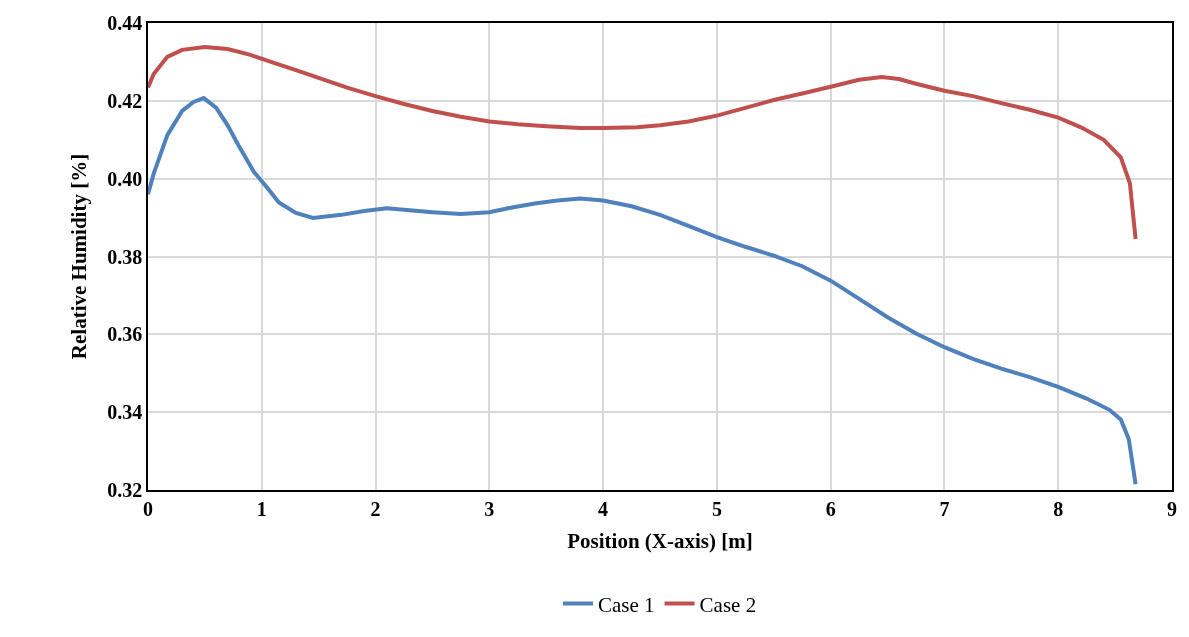 This screenshot has height=637, width=1189. Describe the element at coordinates (944, 508) in the screenshot. I see `x-tick-label: 7` at that location.